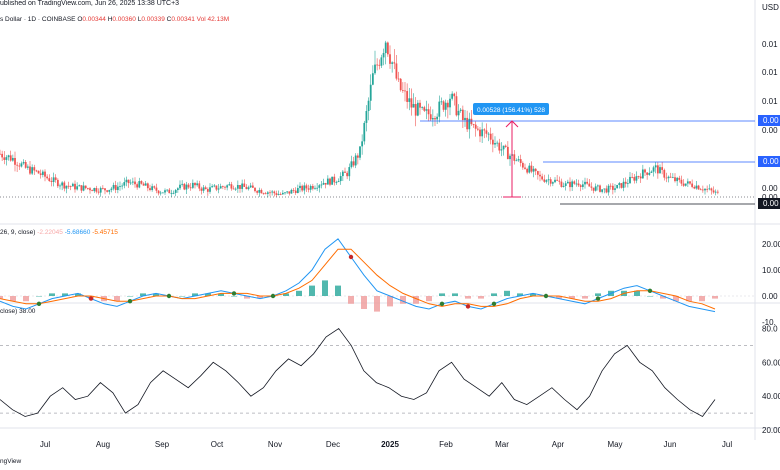 This screenshot has width=780, height=470. I want to click on macd-hist-value: -2.22045, so click(50, 232).